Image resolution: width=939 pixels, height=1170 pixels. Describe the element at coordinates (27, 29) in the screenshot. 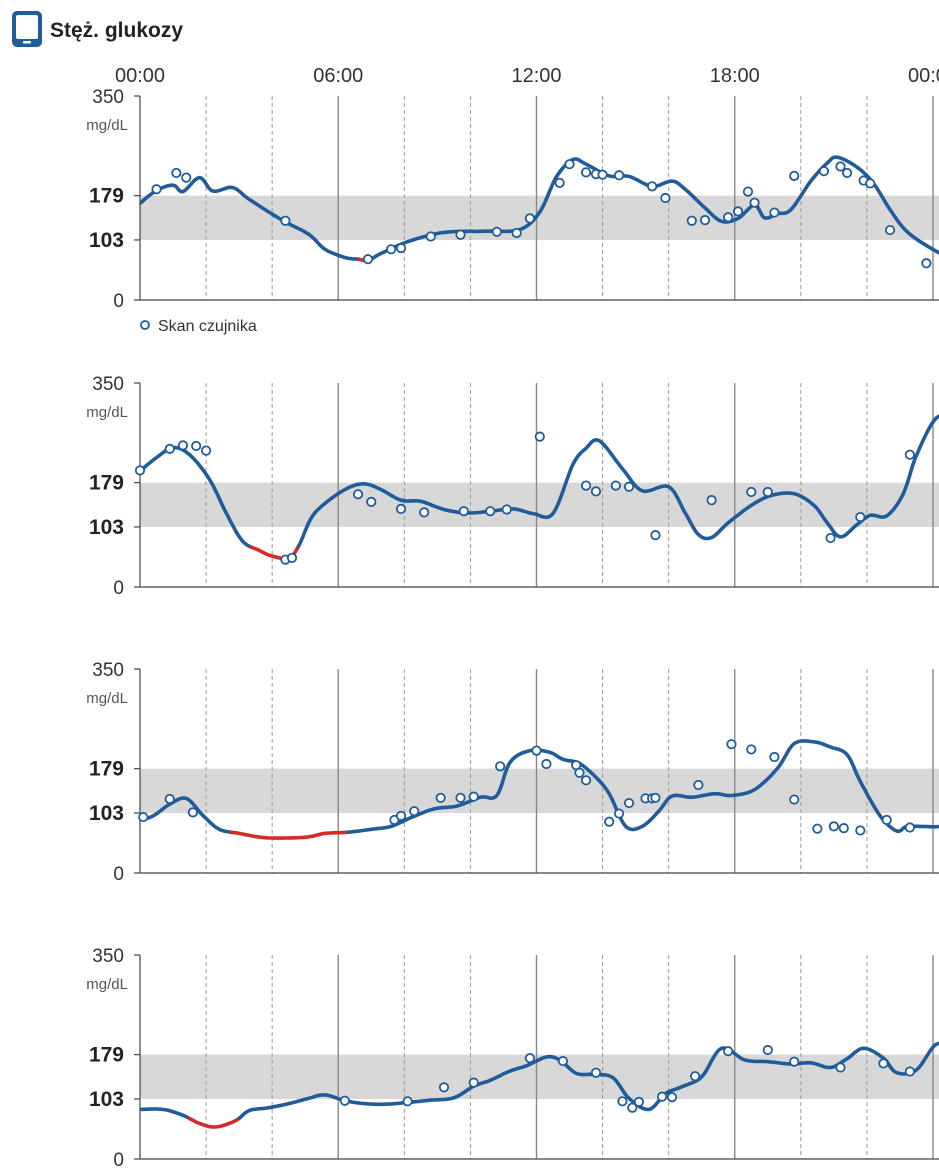

I see `sensor-reader-icon` at that location.